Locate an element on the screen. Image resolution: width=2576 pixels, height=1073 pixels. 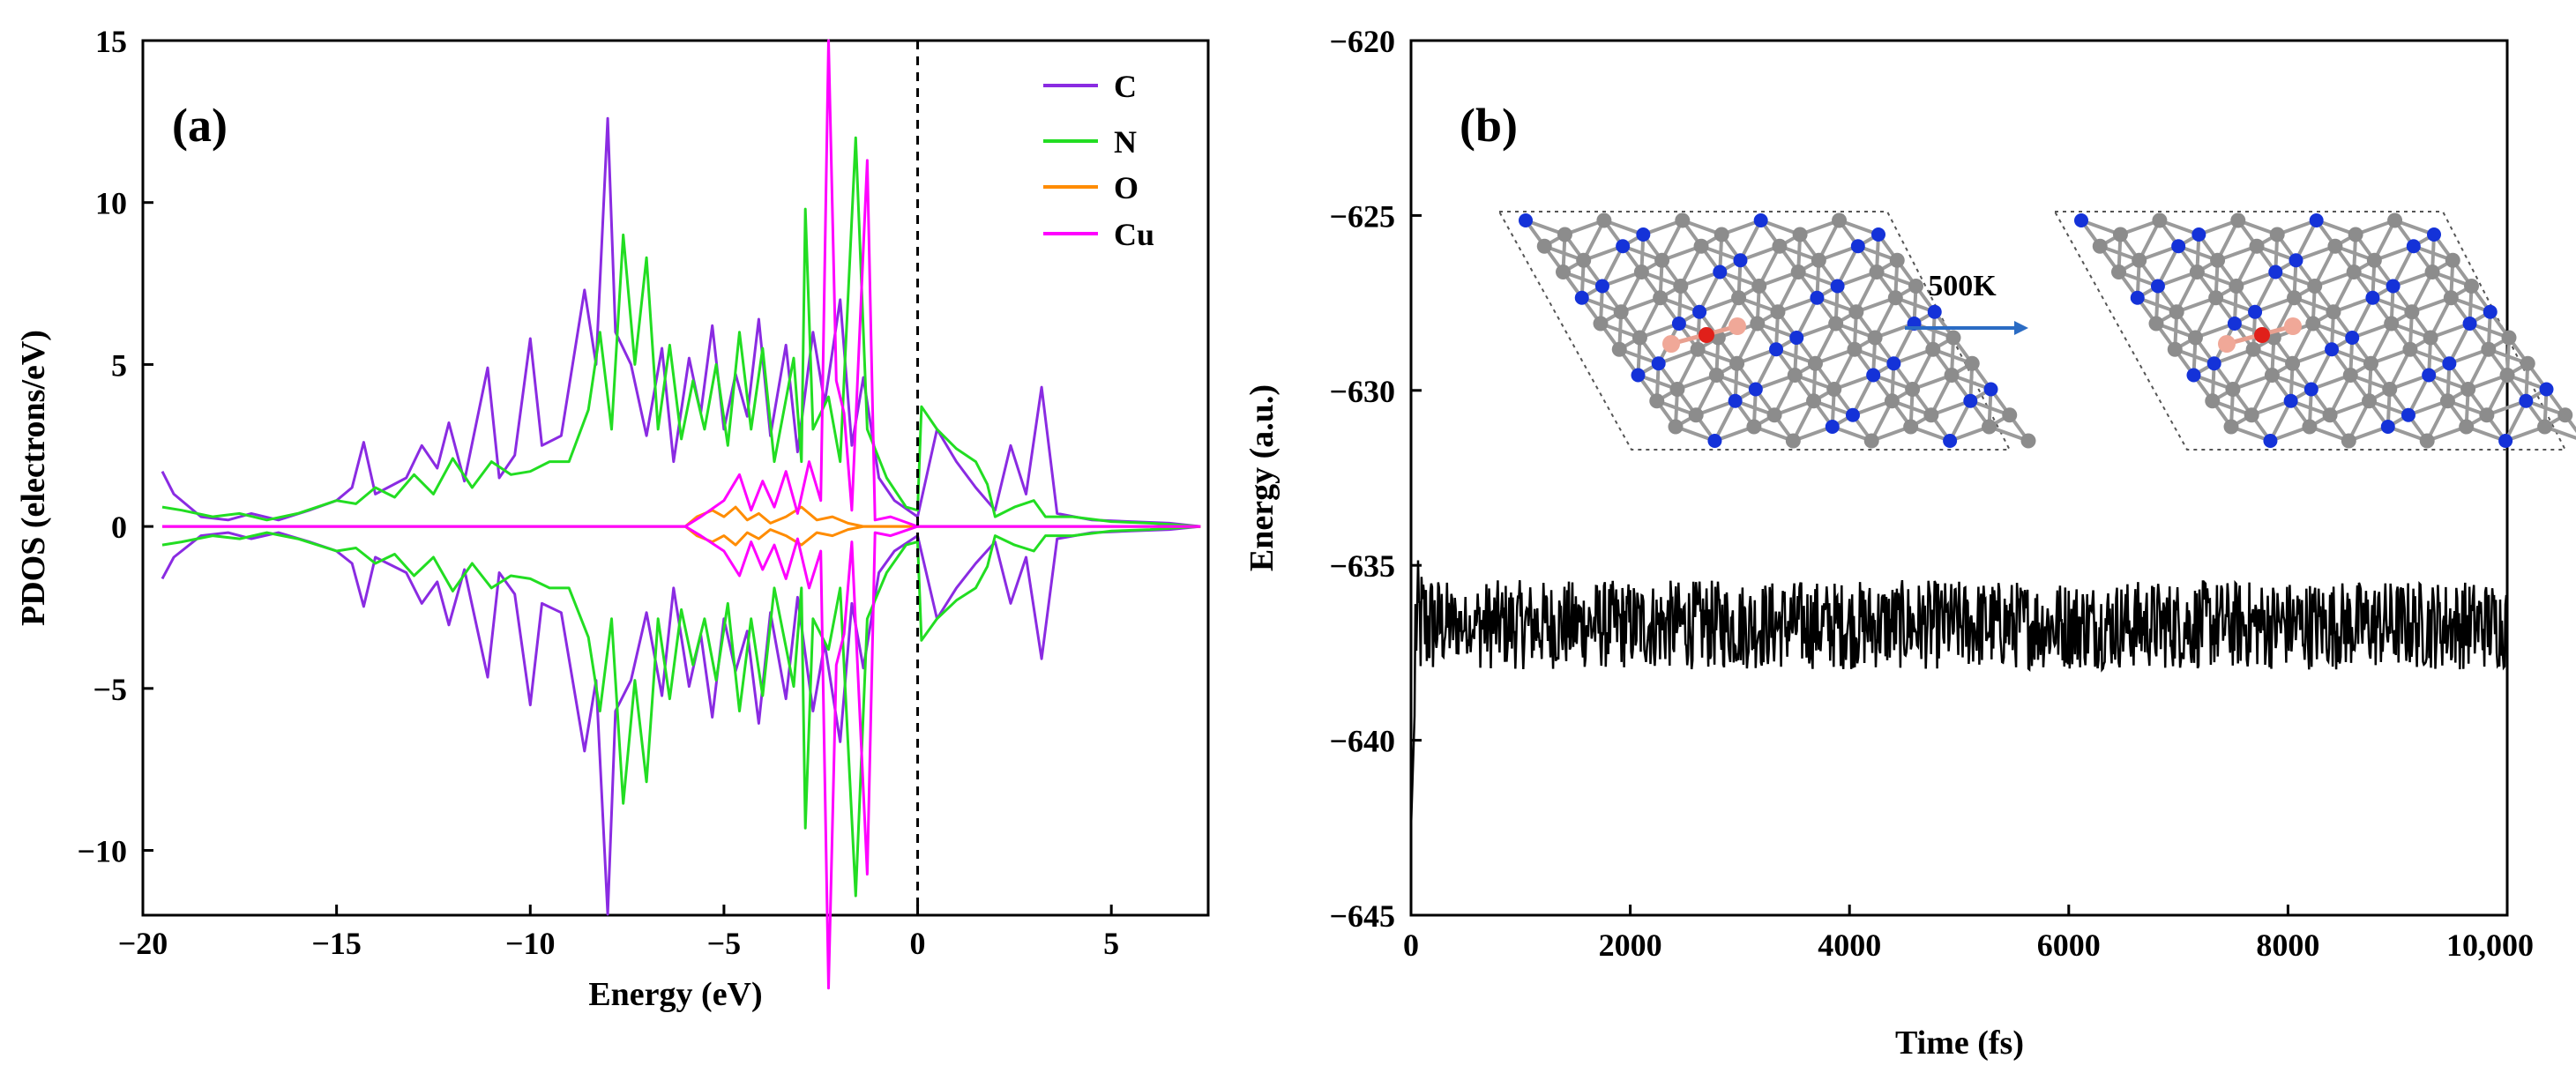
y-tick-label: 10 is located at coordinates (111, 203).